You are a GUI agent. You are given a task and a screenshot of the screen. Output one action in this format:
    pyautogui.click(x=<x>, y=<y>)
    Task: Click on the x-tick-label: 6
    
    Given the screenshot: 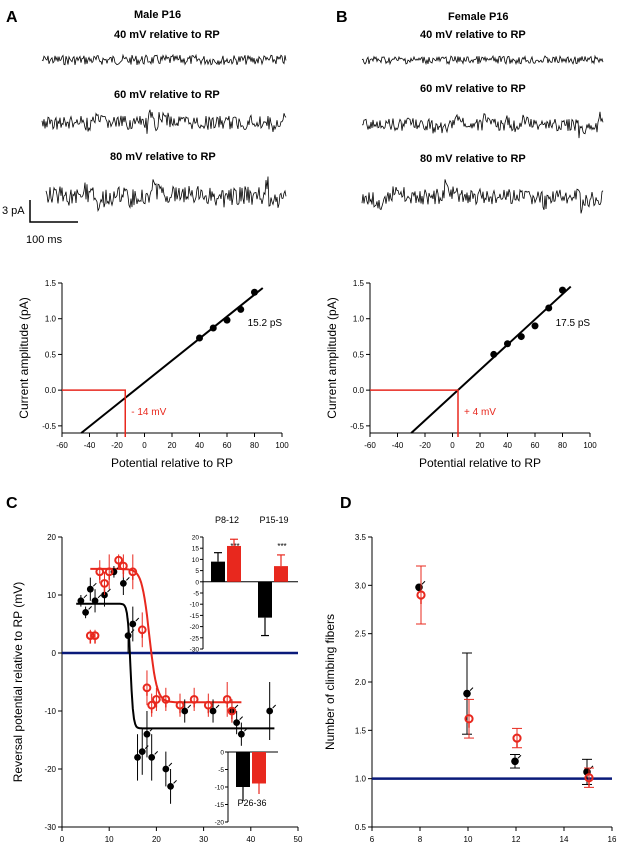 What is the action you would take?
    pyautogui.click(x=372, y=839)
    